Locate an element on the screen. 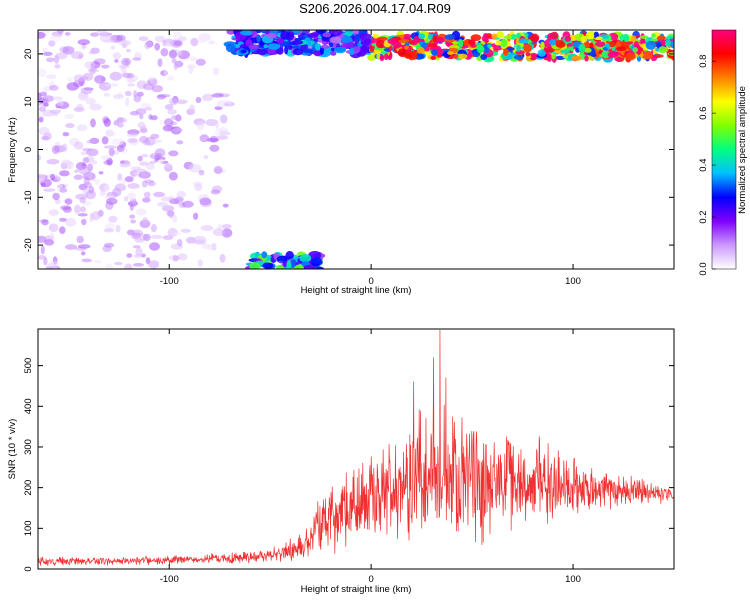 The height and width of the screenshot is (600, 750). y-tick-label: 0 is located at coordinates (28, 568).